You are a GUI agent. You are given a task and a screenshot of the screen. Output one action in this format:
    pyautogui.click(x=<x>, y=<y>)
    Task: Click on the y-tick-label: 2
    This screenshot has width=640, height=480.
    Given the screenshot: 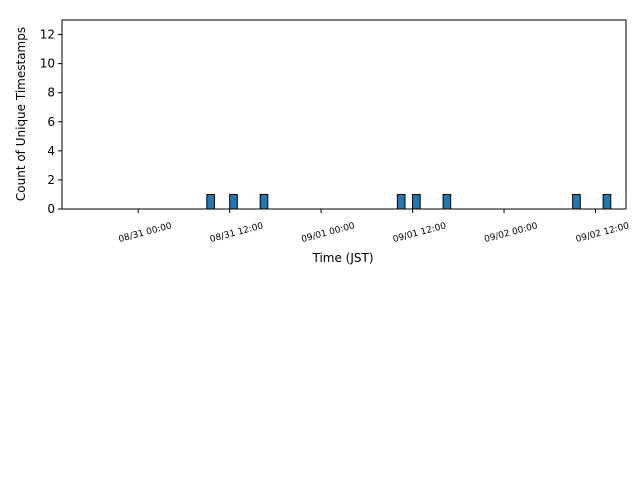 What is the action you would take?
    pyautogui.click(x=51, y=180)
    